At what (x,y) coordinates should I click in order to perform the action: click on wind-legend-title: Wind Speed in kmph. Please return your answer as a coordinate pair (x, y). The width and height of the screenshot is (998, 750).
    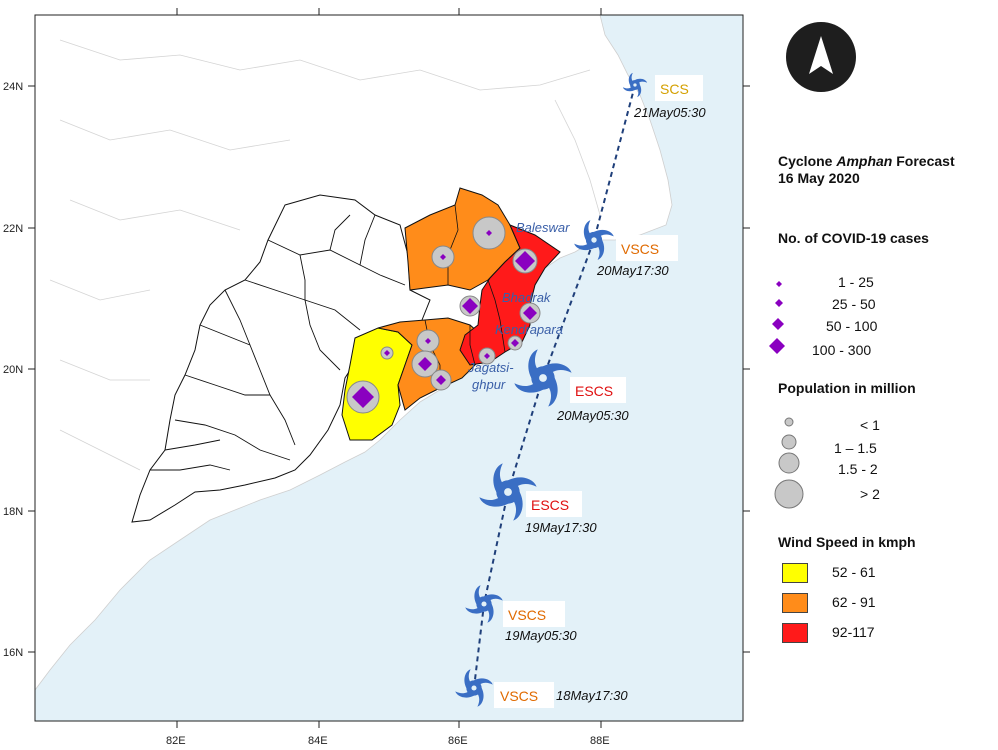
    Looking at the image, I should click on (847, 542).